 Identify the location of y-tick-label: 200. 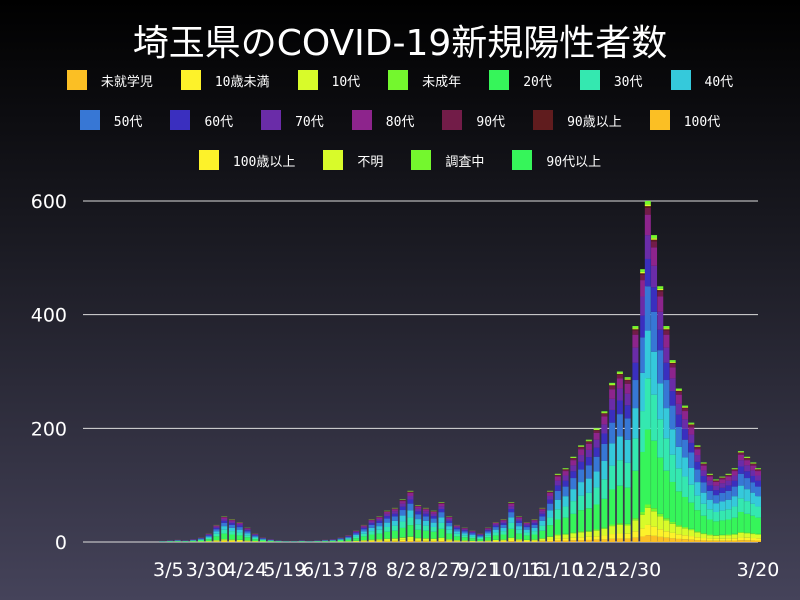
(49, 429).